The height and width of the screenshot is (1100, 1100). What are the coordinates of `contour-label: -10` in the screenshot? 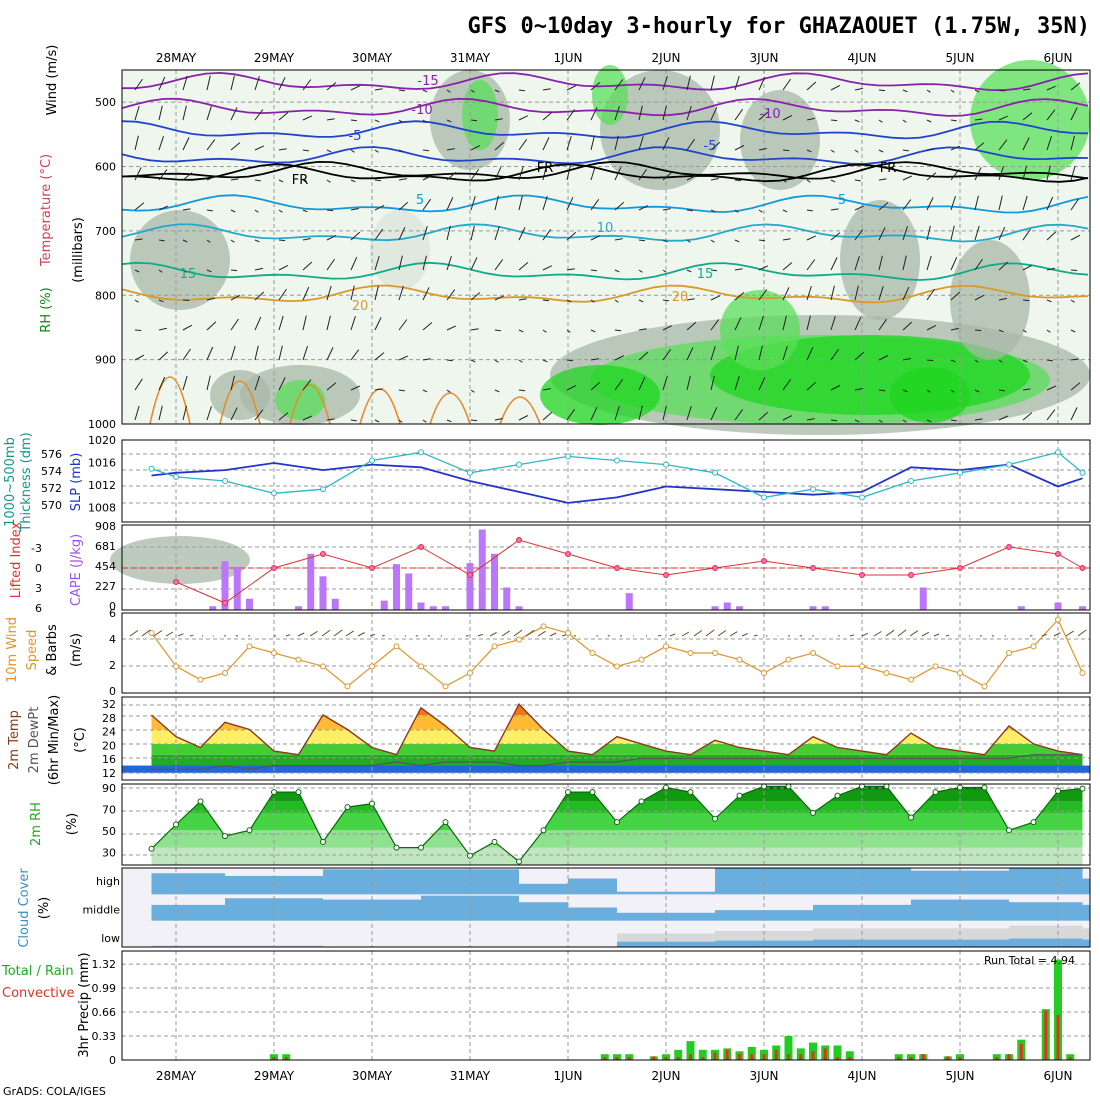 It's located at (421, 110).